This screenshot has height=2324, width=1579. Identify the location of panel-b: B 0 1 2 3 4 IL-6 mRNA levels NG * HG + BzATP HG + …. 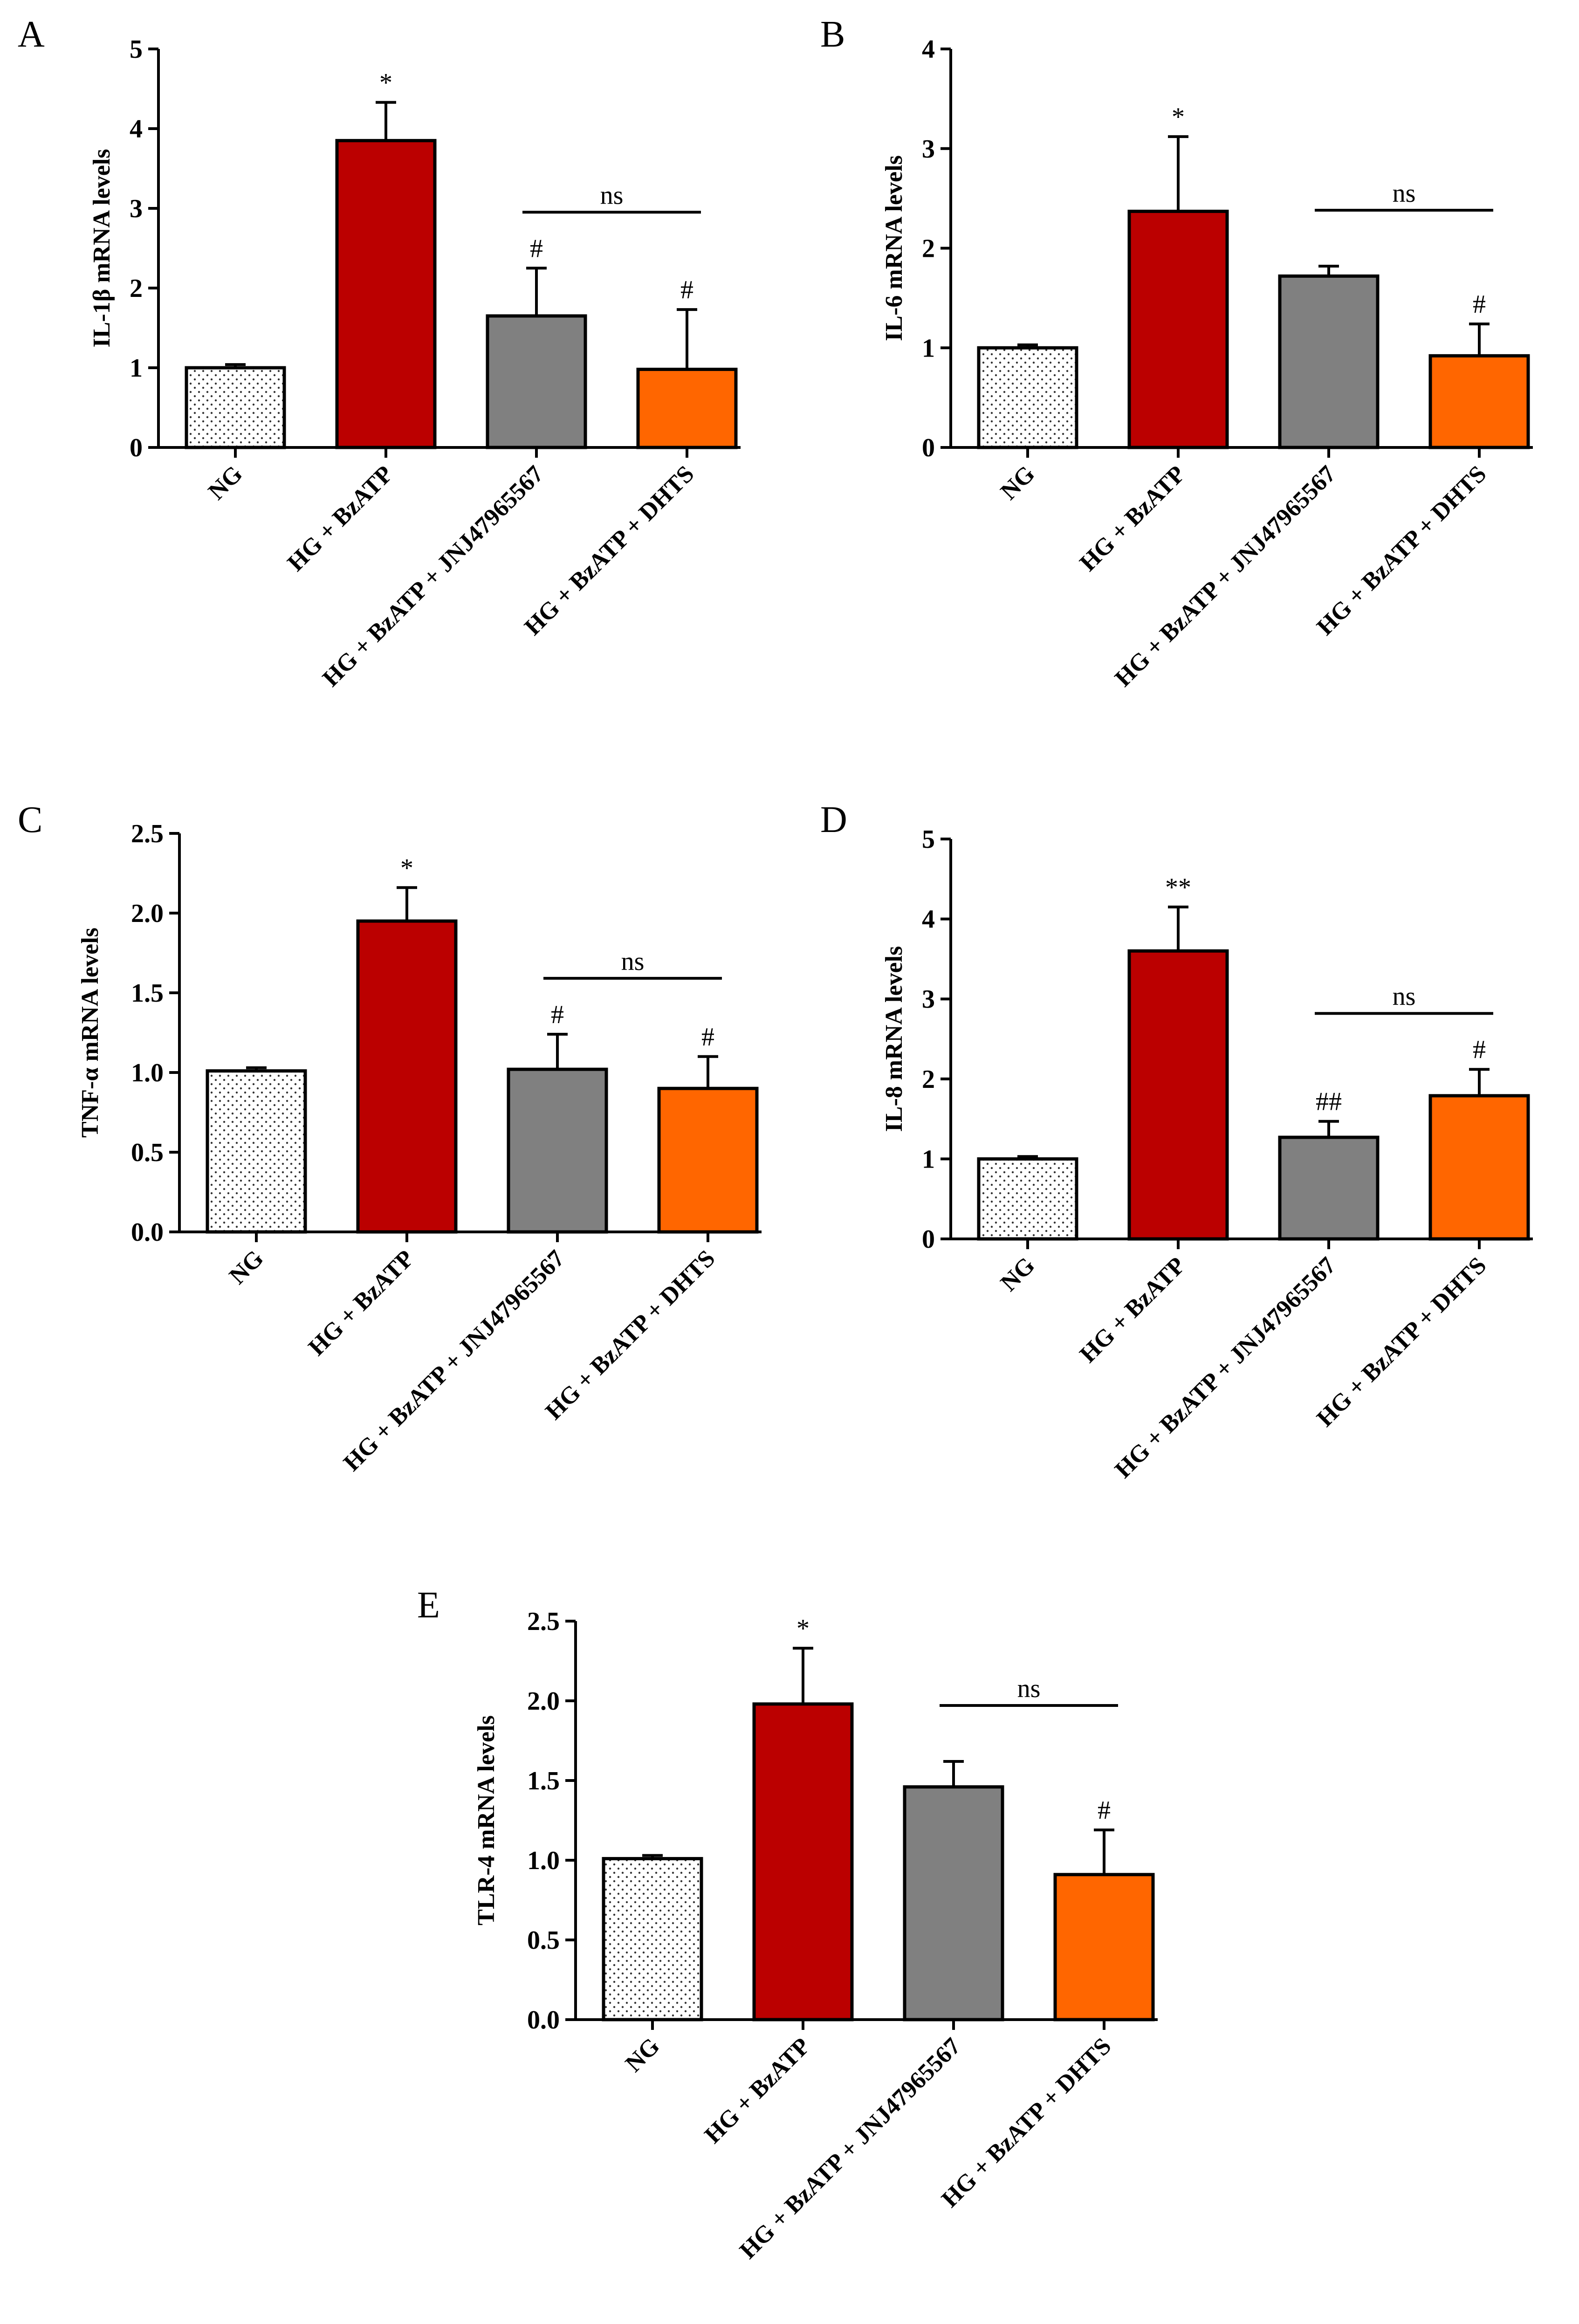
(1177, 353).